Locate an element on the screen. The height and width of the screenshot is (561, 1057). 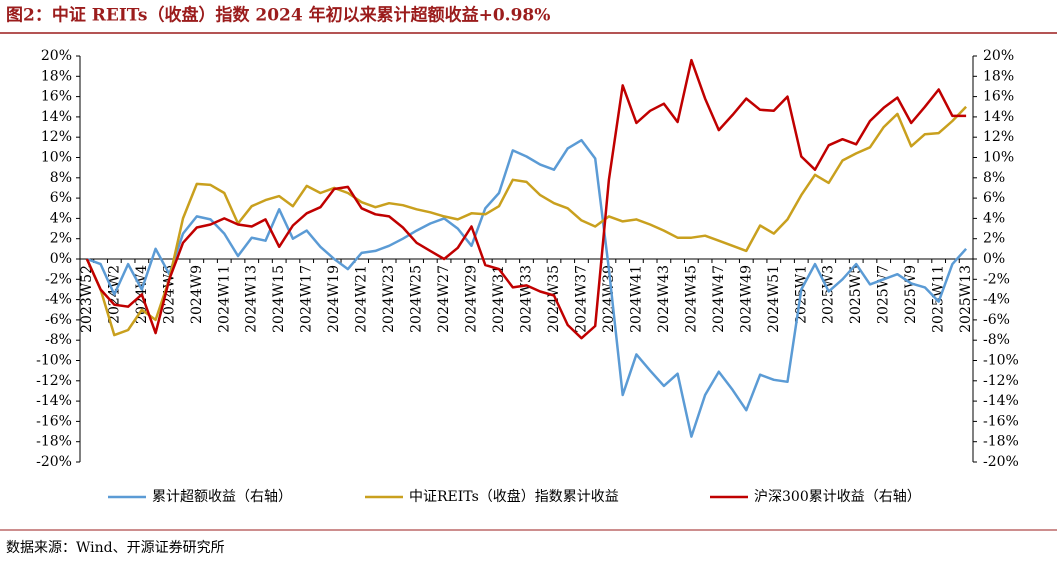
legend-label: 中证REITs（收盘）指数累计收益 is located at coordinates (514, 496).